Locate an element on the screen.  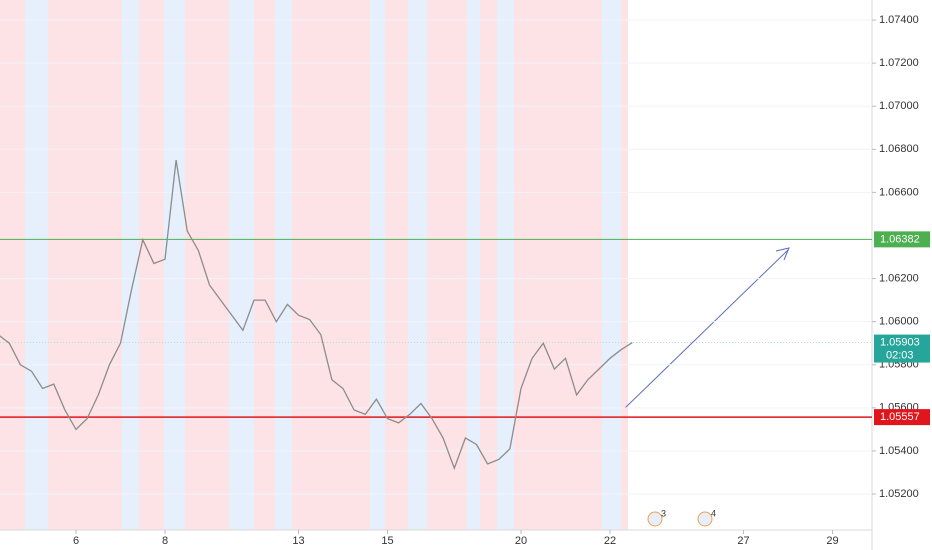
y-tick-label: 1.06200 is located at coordinates (899, 278).